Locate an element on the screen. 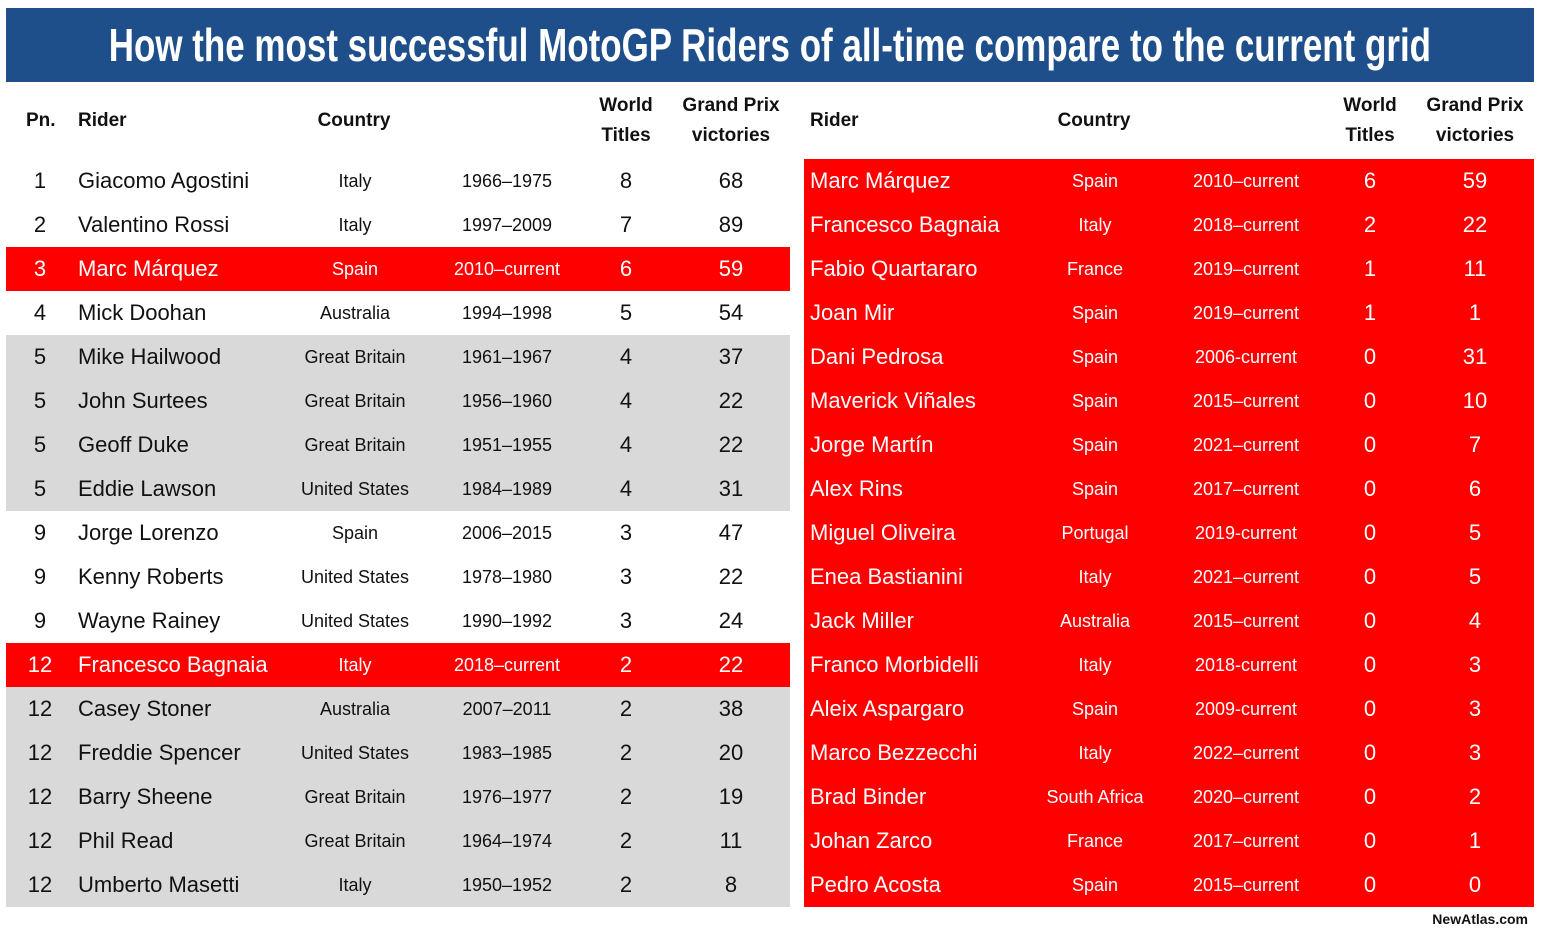  table-row: 9 Jorge Lorenzo Spain 2006–2015 3 47 is located at coordinates (398, 533).